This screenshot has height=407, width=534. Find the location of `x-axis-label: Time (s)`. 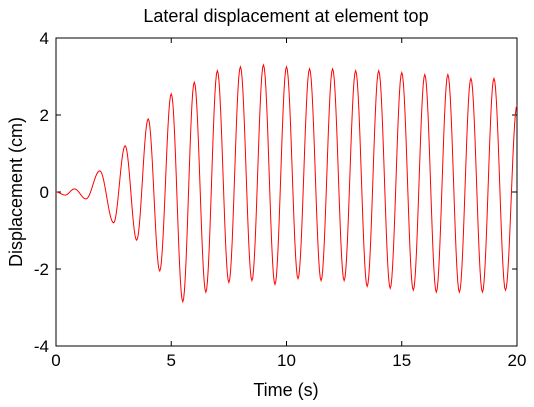

x-axis-label: Time (s) is located at coordinates (285, 390).